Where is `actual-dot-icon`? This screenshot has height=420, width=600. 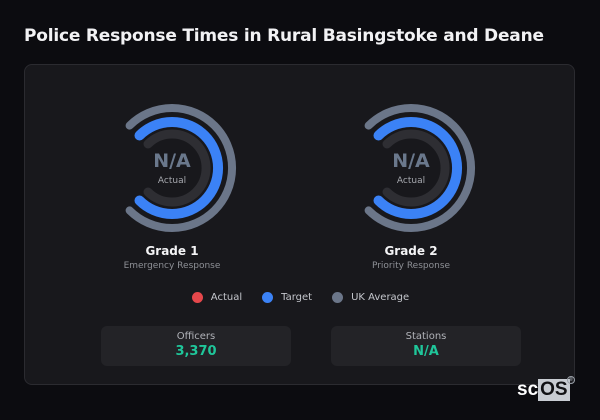
actual-dot-icon is located at coordinates (197, 297).